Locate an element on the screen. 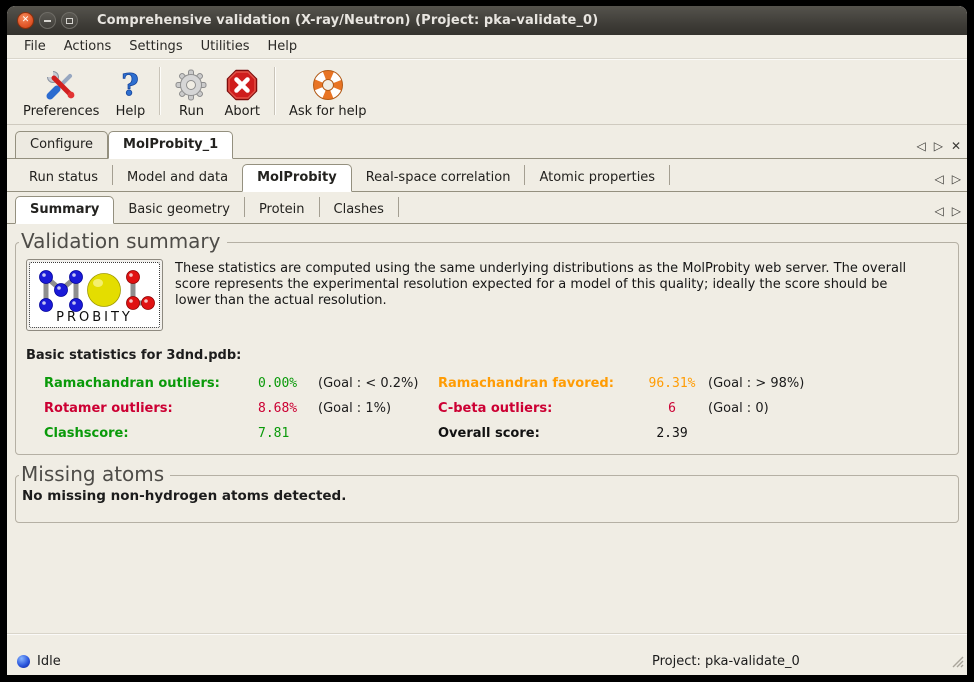 Image resolution: width=974 pixels, height=682 pixels. maximize-icon is located at coordinates (69, 20).